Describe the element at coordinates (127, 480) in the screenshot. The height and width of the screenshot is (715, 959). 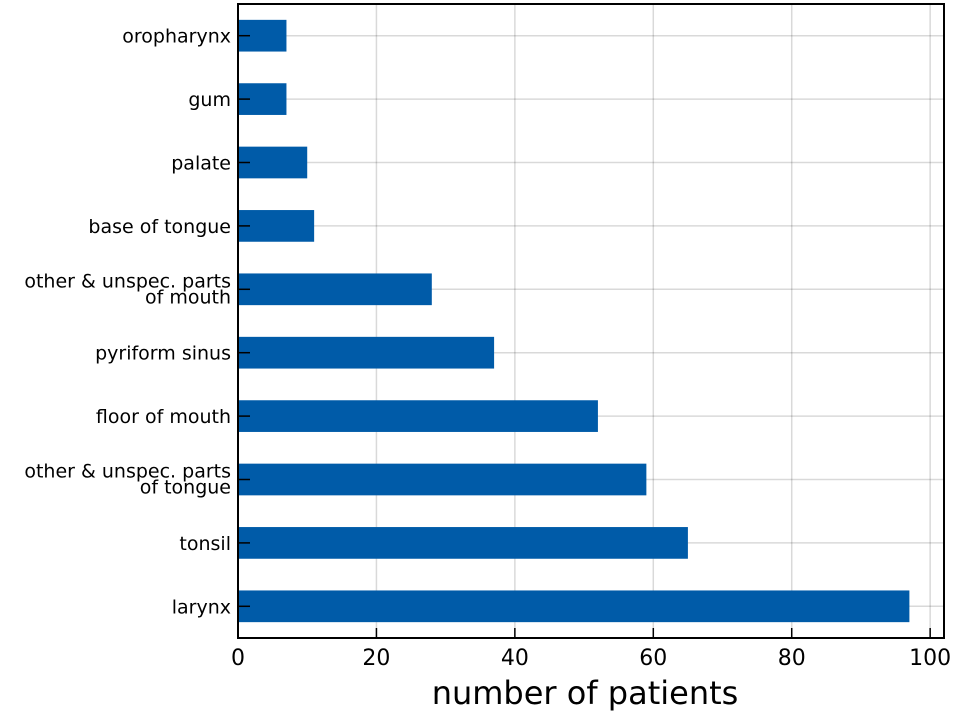
I see `category-label: other & unspec. parts of tongue` at that location.